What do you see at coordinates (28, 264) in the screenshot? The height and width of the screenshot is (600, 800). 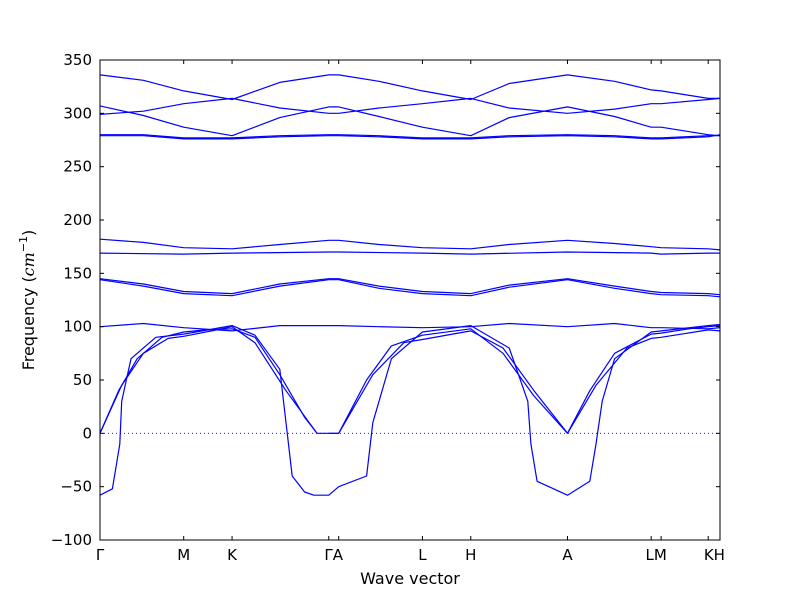 I see `y-axis-label-unit: cm` at bounding box center [28, 264].